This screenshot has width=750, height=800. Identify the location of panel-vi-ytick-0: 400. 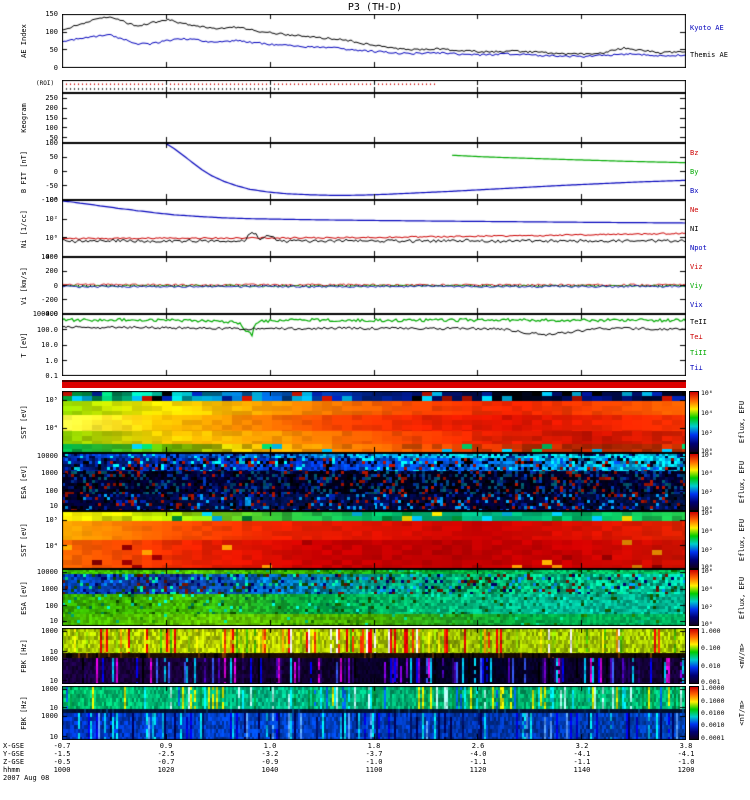
(51, 257).